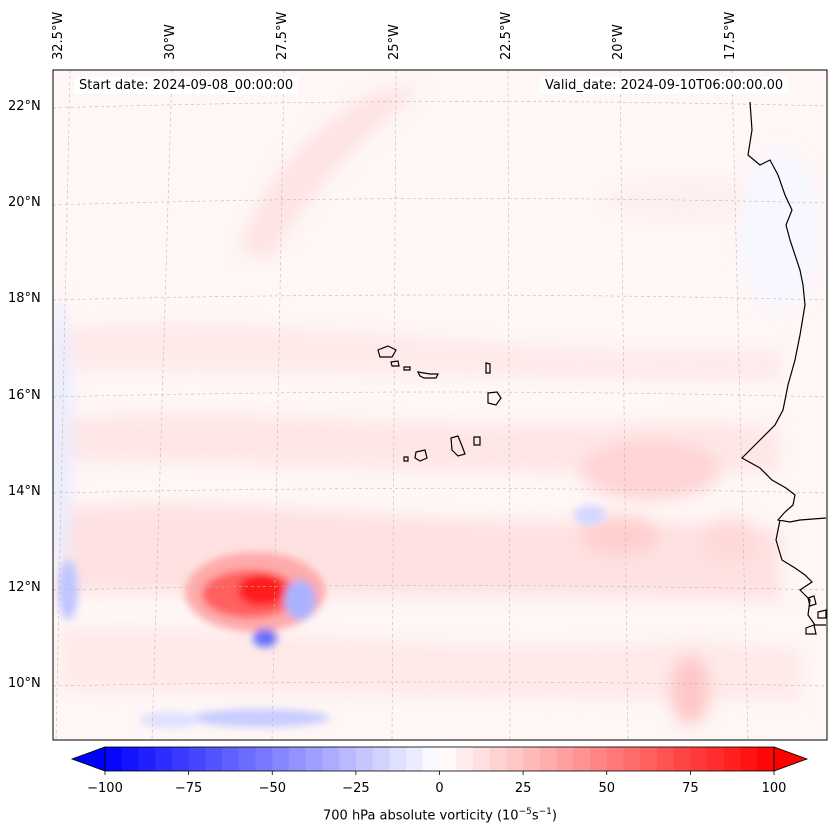 The width and height of the screenshot is (837, 839). Describe the element at coordinates (620, 535) in the screenshot. I see `vorticity-patch-east2` at that location.